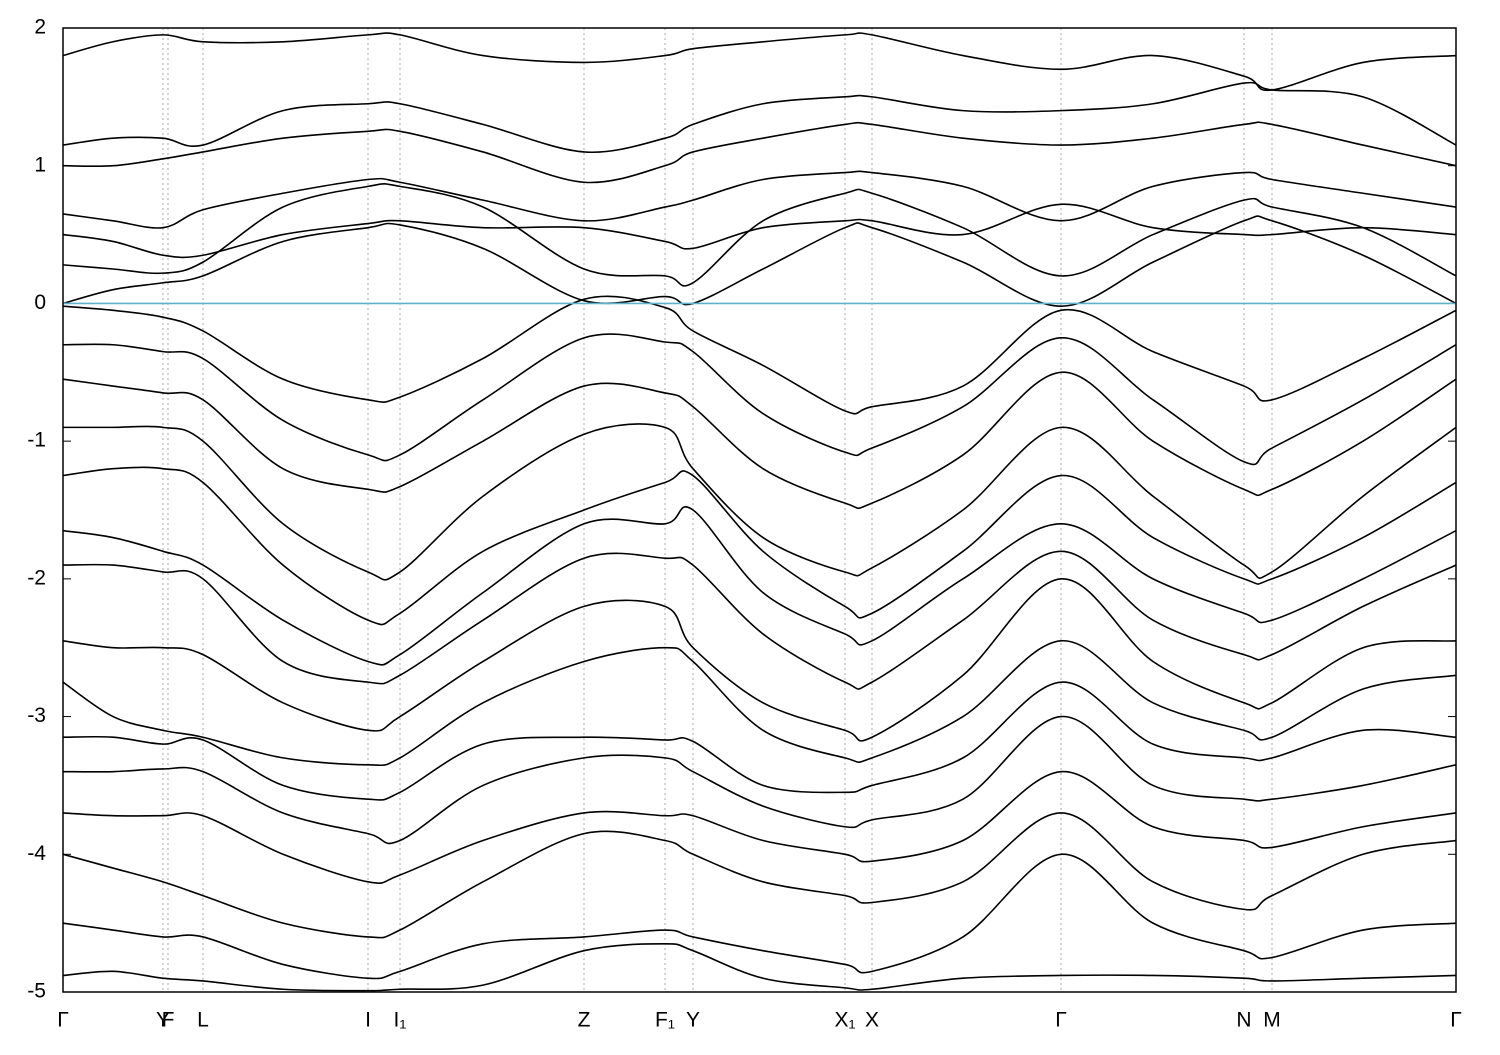  Describe the element at coordinates (36, 991) in the screenshot. I see `y-tick-label: -5` at that location.